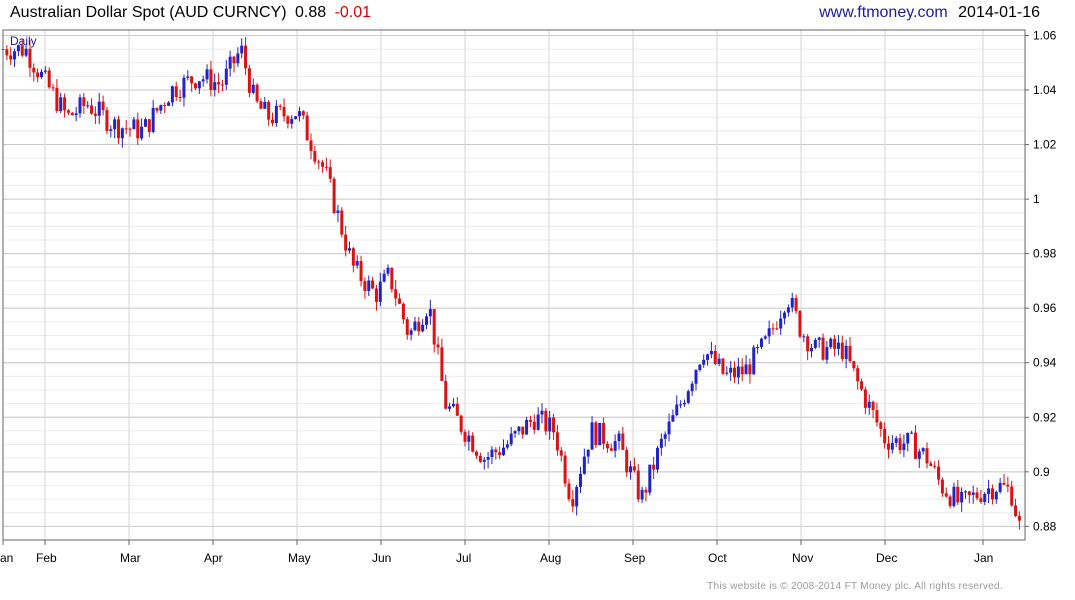 The width and height of the screenshot is (1075, 600). What do you see at coordinates (1045, 363) in the screenshot?
I see `y-tick-label: 0.94` at bounding box center [1045, 363].